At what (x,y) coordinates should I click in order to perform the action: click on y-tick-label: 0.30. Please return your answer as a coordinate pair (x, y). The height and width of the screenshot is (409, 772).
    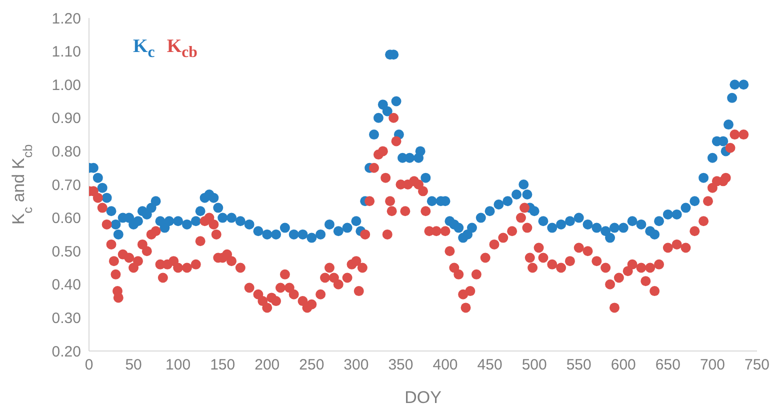
    Looking at the image, I should click on (66, 319).